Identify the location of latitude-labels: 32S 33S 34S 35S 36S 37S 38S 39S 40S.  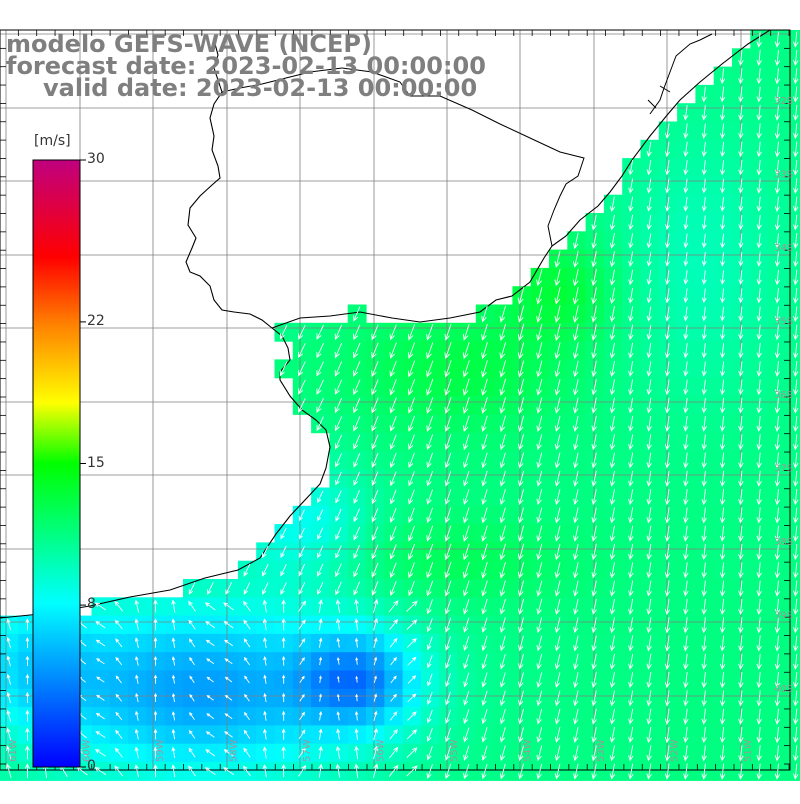
(783, 395).